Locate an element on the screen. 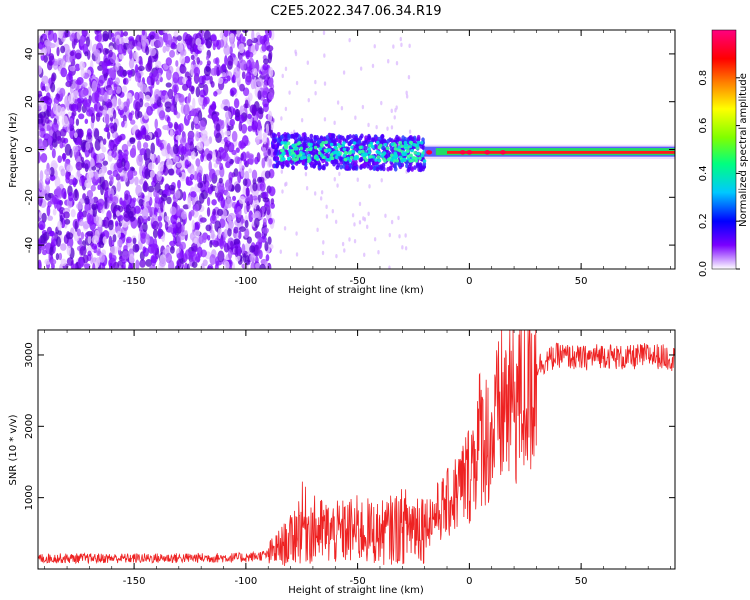 The image size is (750, 600). spectrogram-x-label: Height of straight line (km) is located at coordinates (356, 290).